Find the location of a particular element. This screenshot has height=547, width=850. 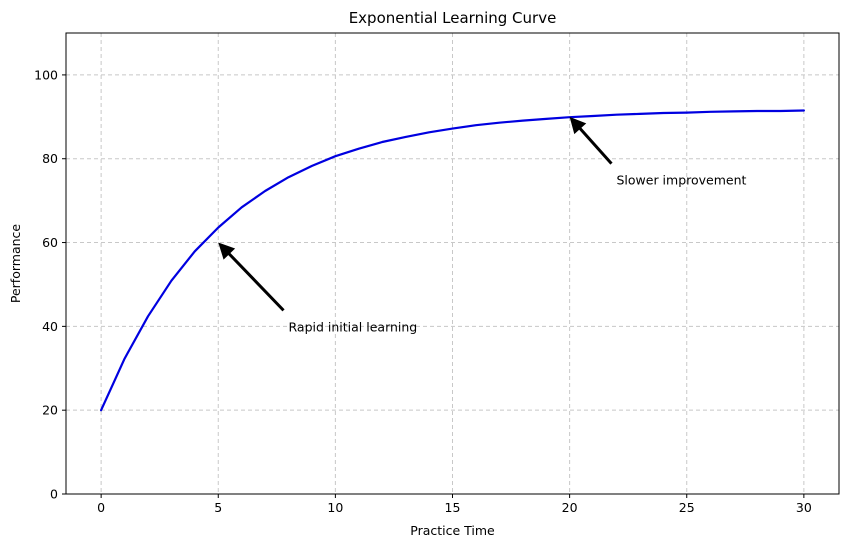

y-tick-label: 40 is located at coordinates (50, 326).